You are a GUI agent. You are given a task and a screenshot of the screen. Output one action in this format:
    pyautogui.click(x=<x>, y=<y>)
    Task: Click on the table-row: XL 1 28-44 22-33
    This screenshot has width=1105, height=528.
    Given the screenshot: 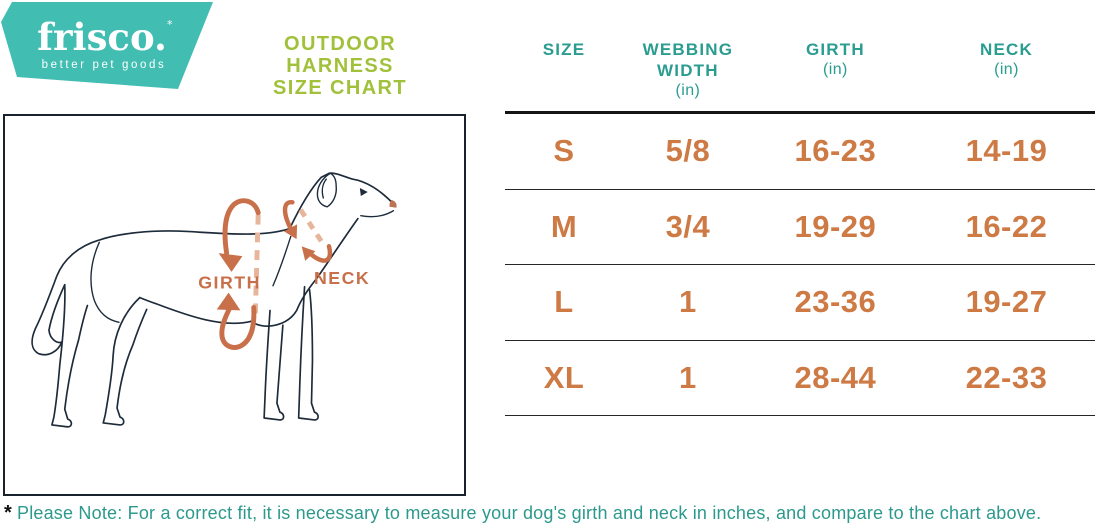 What is the action you would take?
    pyautogui.click(x=800, y=378)
    